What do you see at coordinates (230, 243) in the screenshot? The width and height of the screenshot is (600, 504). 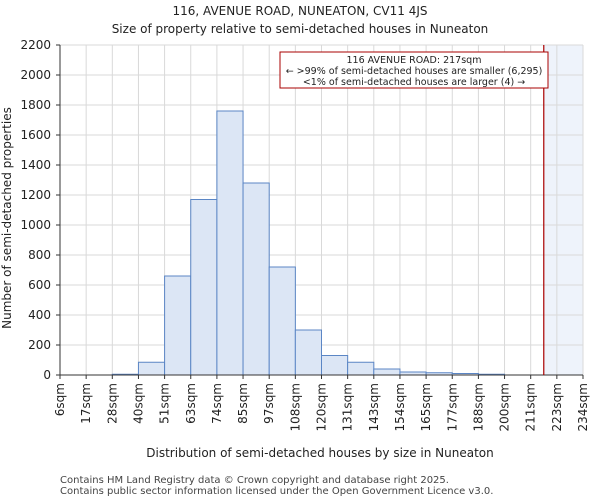 I see `bar-74sqm` at bounding box center [230, 243].